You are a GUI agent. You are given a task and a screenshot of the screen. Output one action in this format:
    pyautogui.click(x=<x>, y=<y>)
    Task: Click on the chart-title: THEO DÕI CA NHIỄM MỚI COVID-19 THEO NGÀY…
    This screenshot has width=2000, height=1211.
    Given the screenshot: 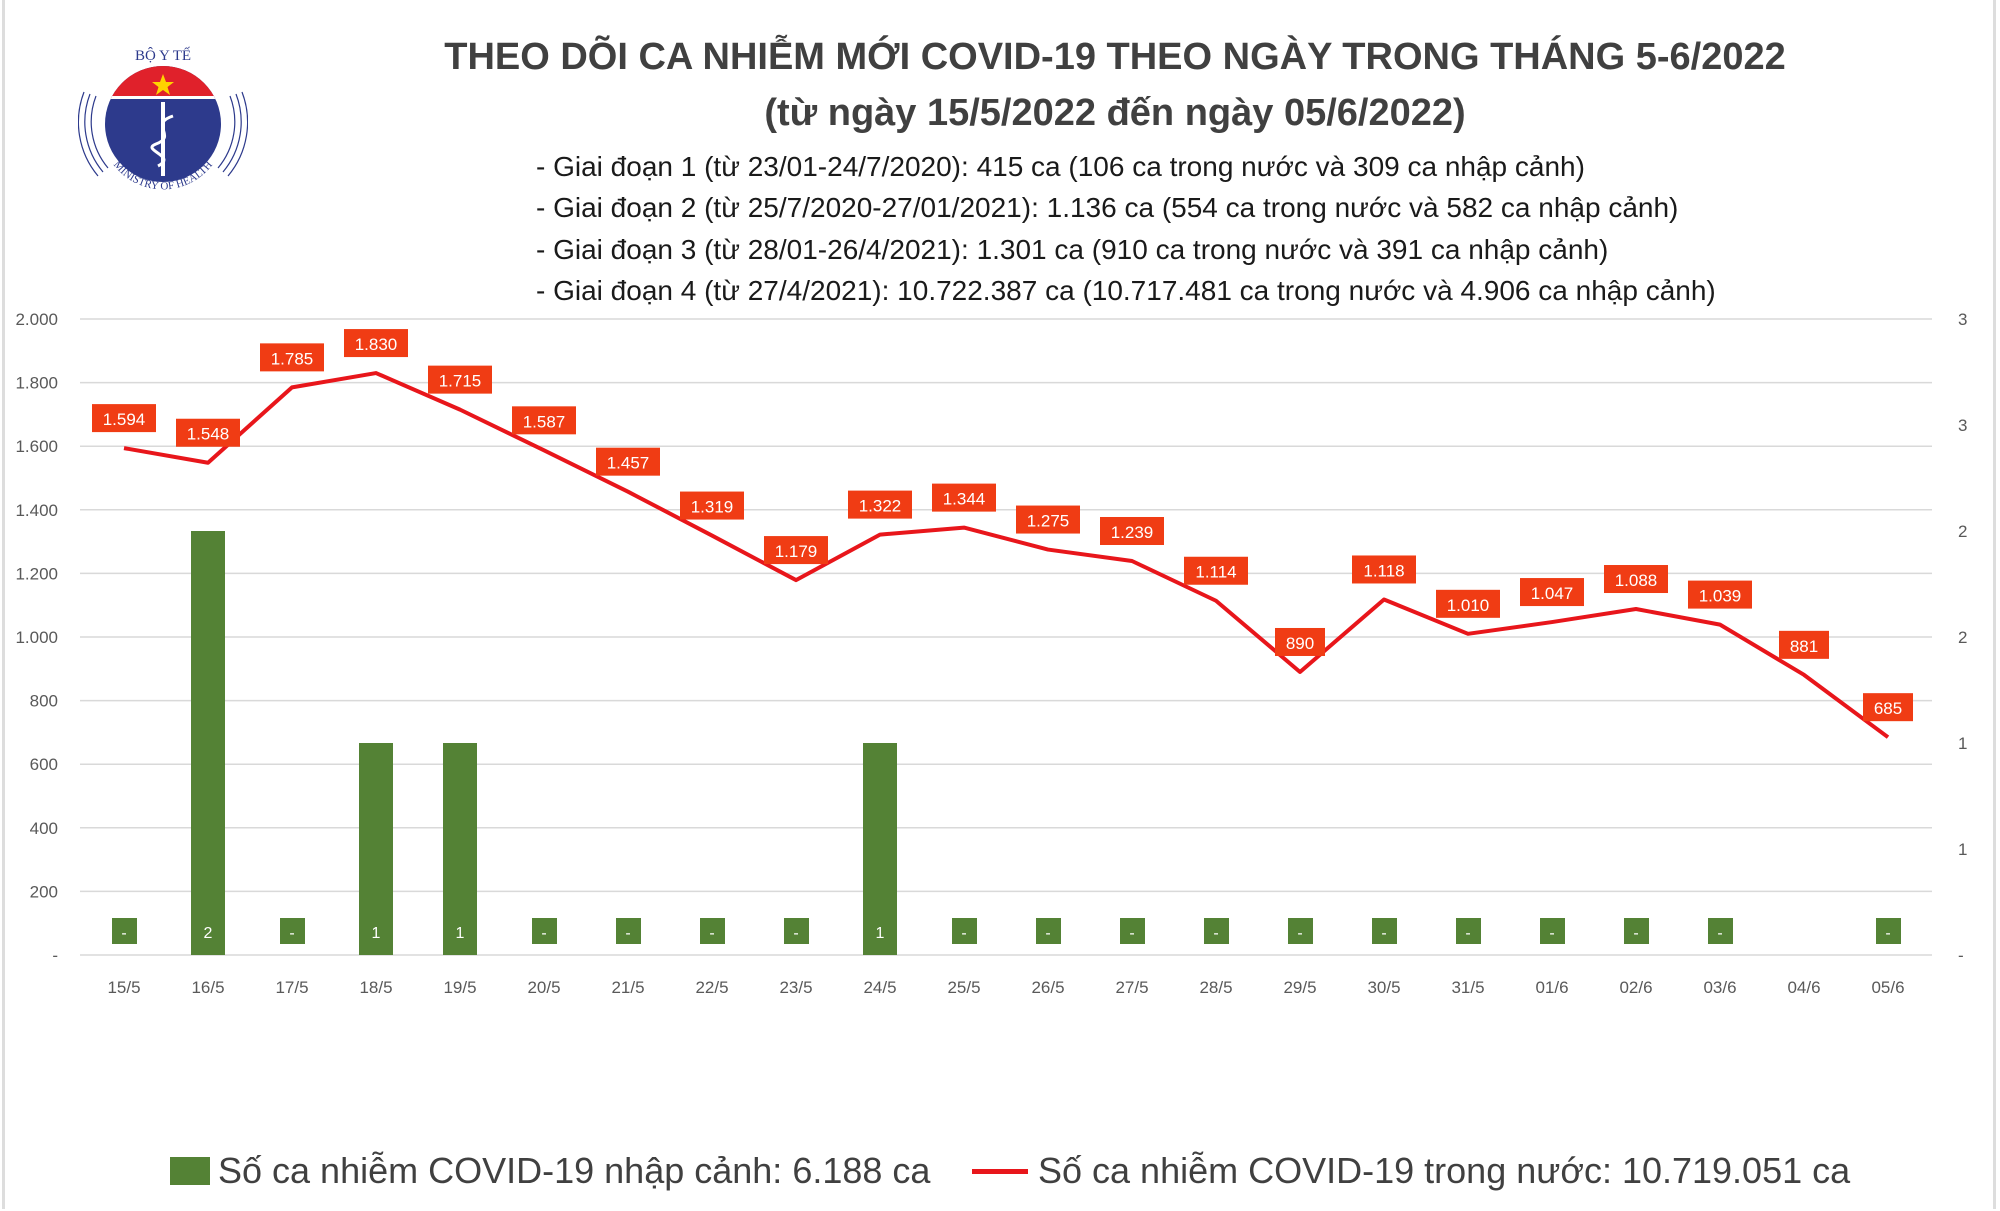 What is the action you would take?
    pyautogui.click(x=1115, y=57)
    